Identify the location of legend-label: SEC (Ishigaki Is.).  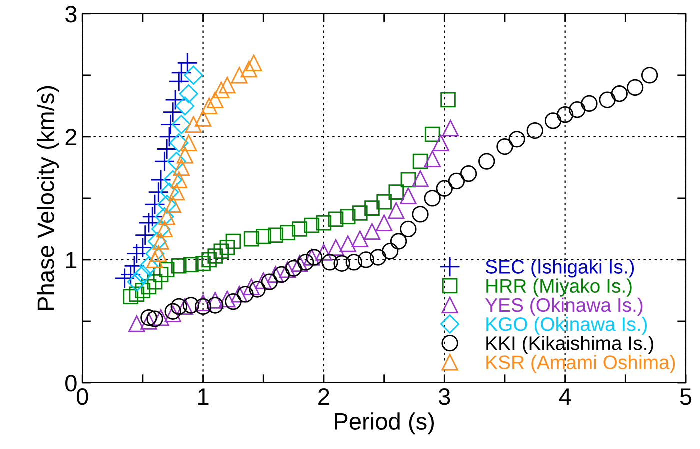
(560, 269).